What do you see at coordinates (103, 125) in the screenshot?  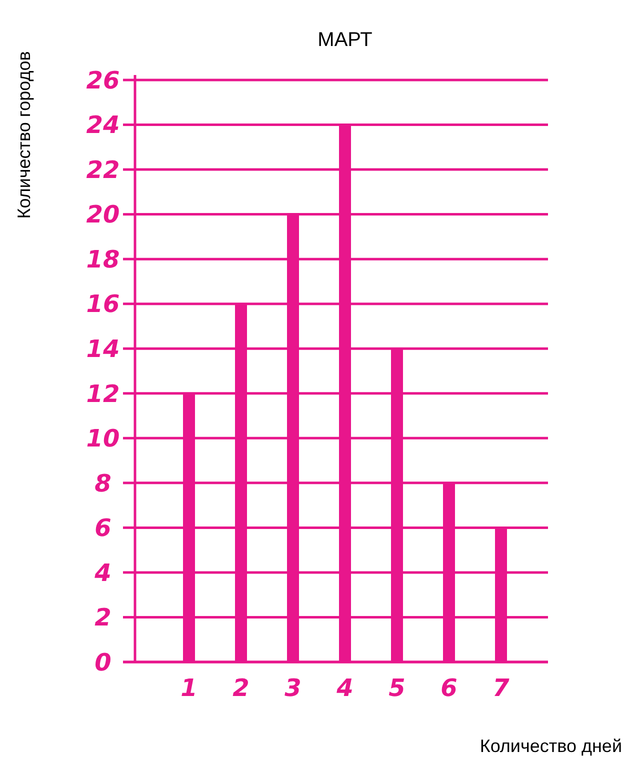 I see `y-tick-label: 24` at bounding box center [103, 125].